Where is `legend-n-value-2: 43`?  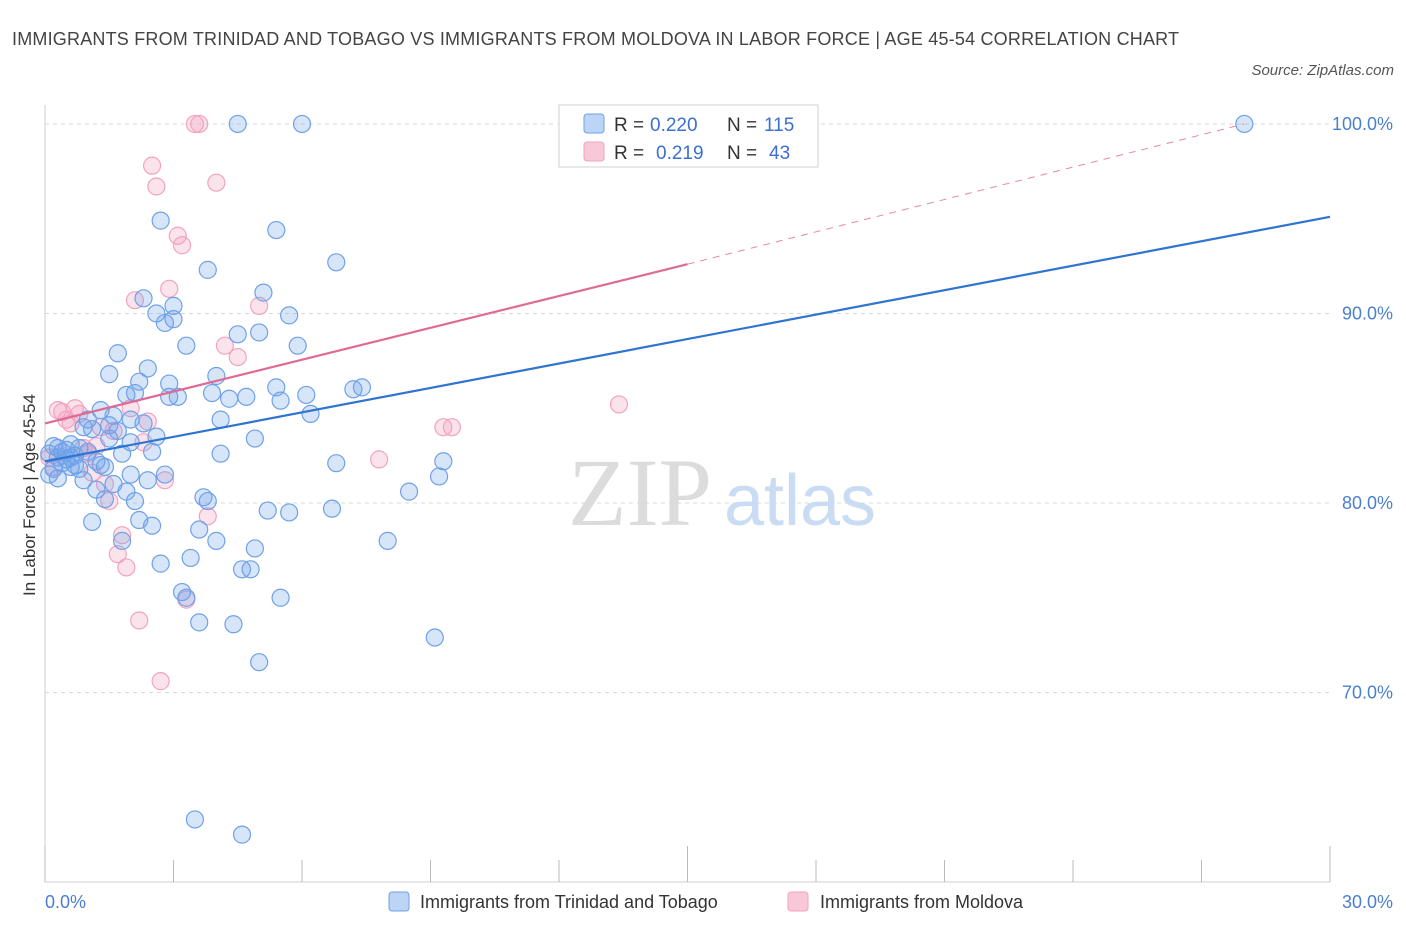
legend-n-value-2: 43 is located at coordinates (779, 153).